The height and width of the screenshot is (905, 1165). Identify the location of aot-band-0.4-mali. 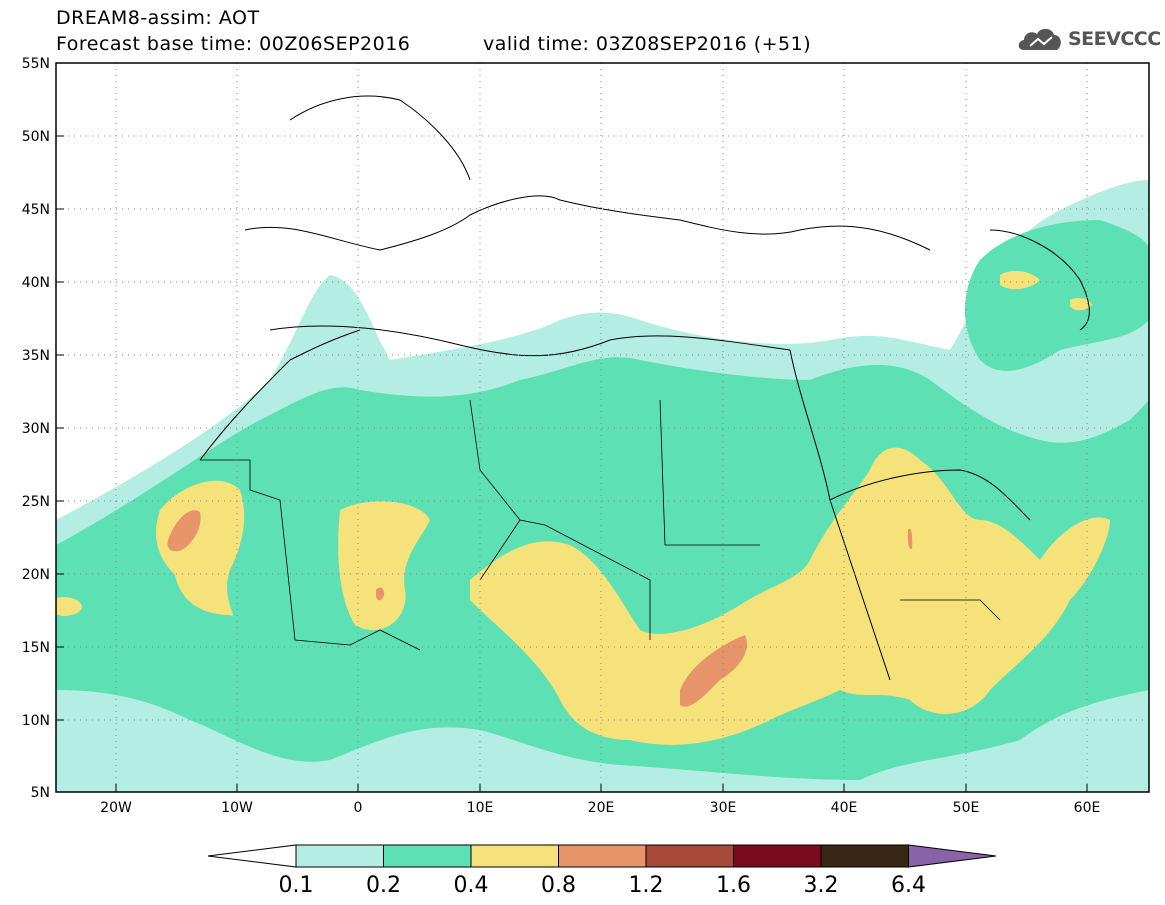
(384, 566).